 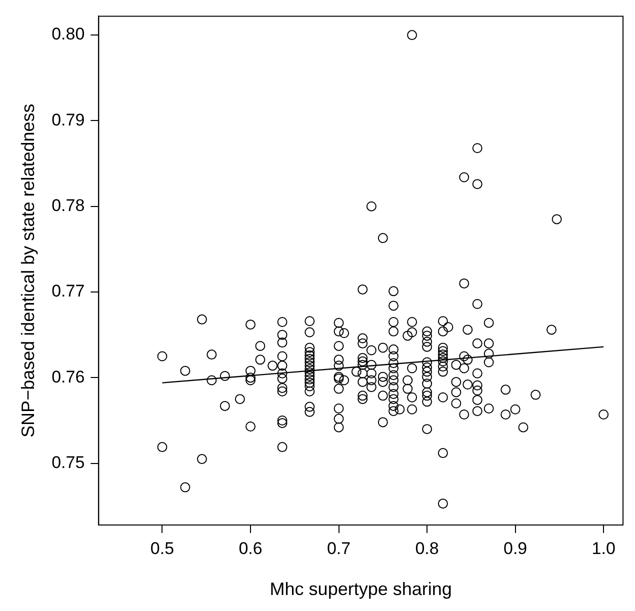 What do you see at coordinates (338, 548) in the screenshot?
I see `x-tick-label: 0.7` at bounding box center [338, 548].